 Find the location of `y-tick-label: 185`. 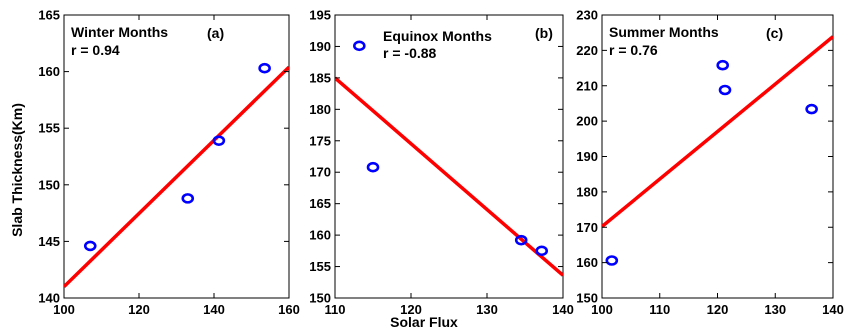

y-tick-label: 185 is located at coordinates (320, 77).